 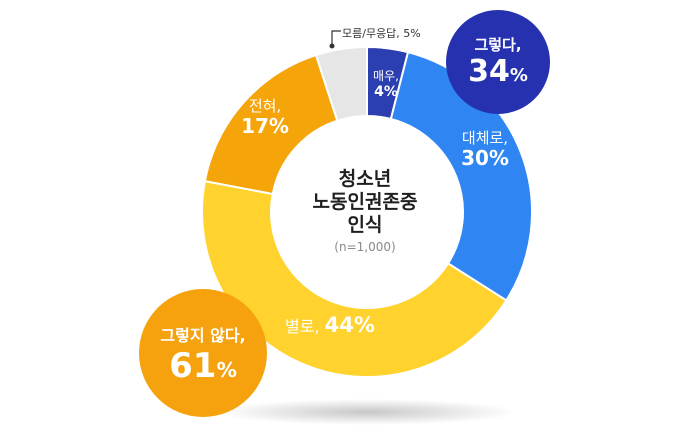 I want to click on summary-number: 34, so click(x=489, y=71).